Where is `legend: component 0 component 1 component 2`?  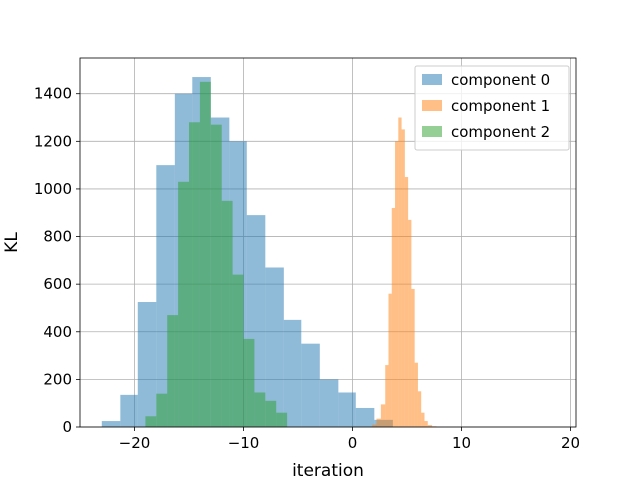 legend: component 0 component 1 component 2 is located at coordinates (492, 108).